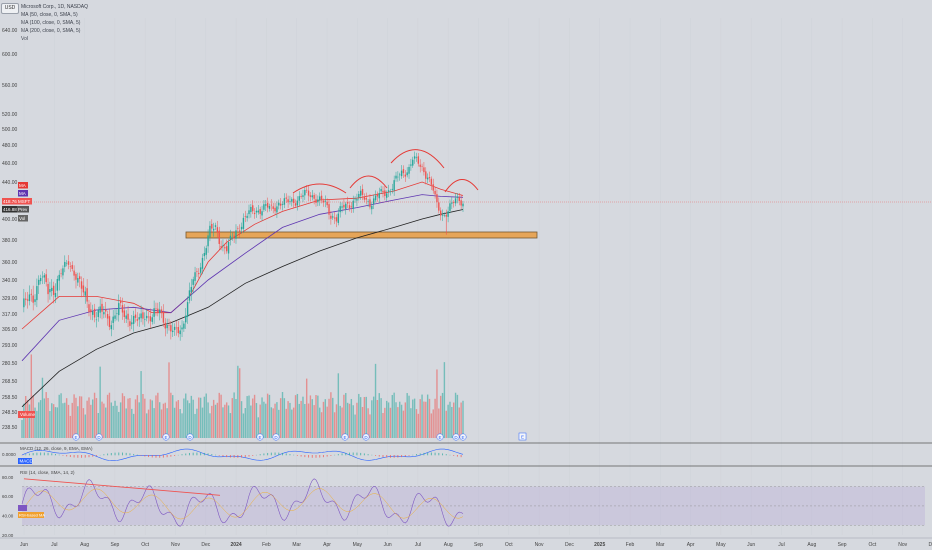  I want to click on indicator-vol-label: Vol, so click(24, 39).